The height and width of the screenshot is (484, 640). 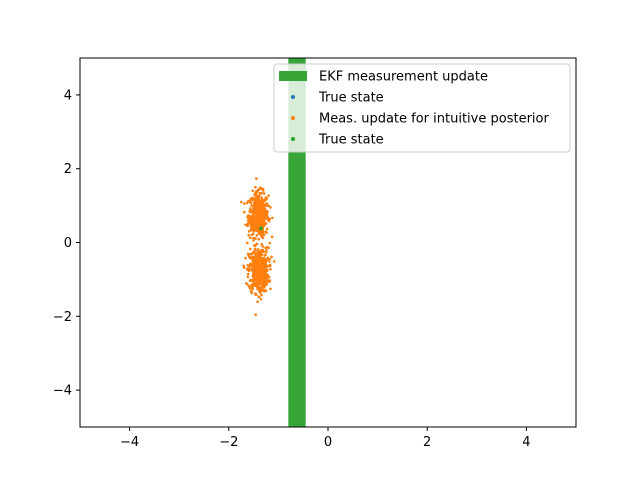 What do you see at coordinates (351, 98) in the screenshot?
I see `legend-label: True state` at bounding box center [351, 98].